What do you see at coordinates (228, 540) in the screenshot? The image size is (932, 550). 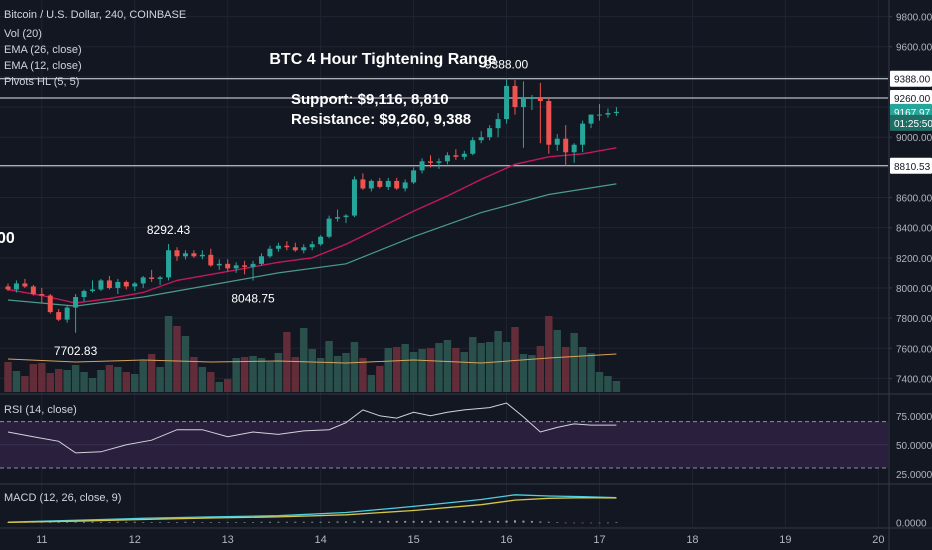 I see `time-tick-label: 13` at bounding box center [228, 540].